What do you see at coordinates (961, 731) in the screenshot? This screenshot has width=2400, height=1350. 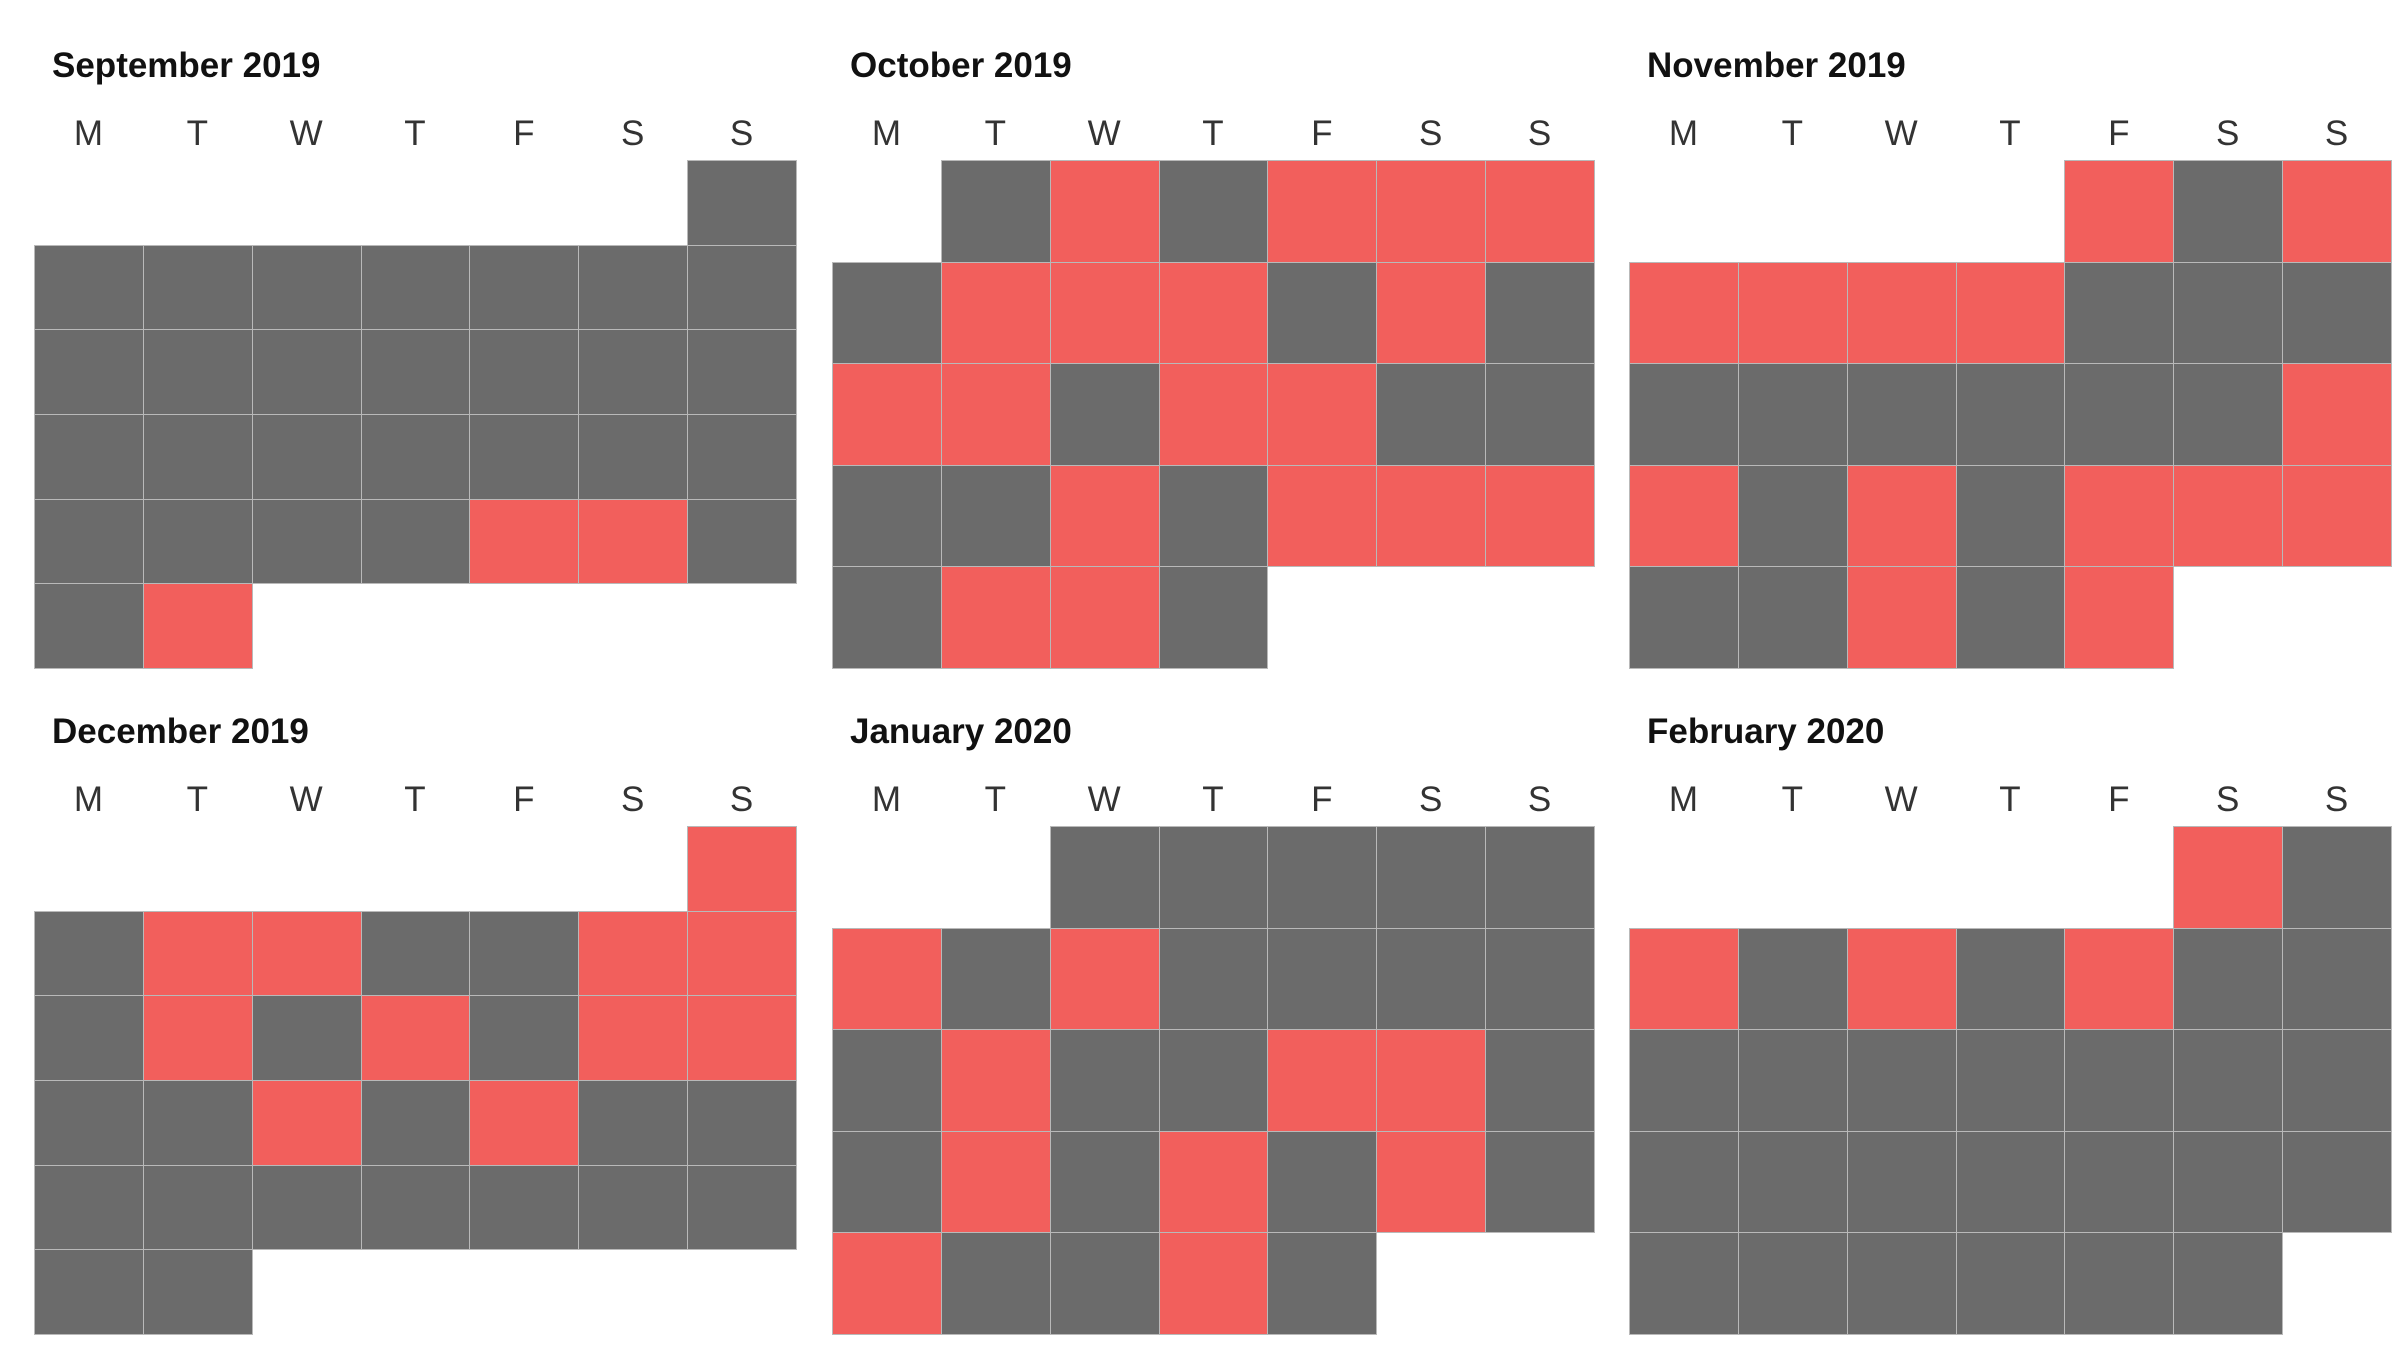 I see `month-title: January 2020` at bounding box center [961, 731].